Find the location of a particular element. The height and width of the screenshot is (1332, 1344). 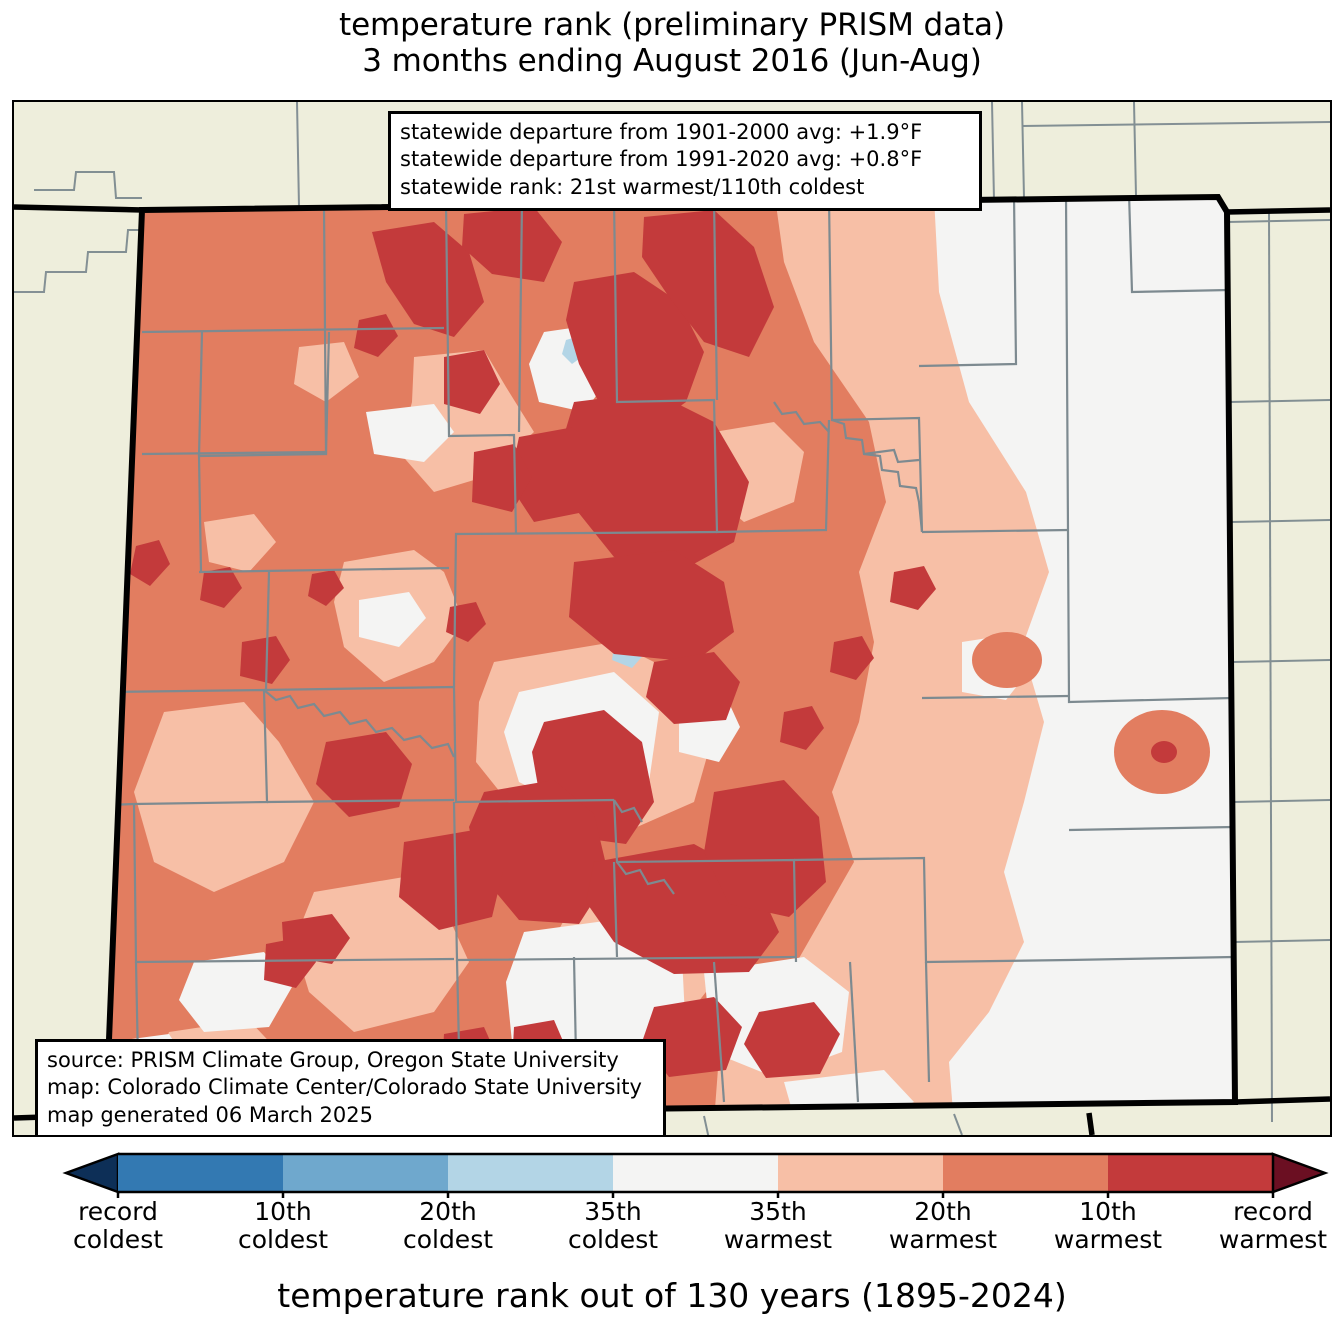

colorbar-label-7-top: record is located at coordinates (1273, 1211).